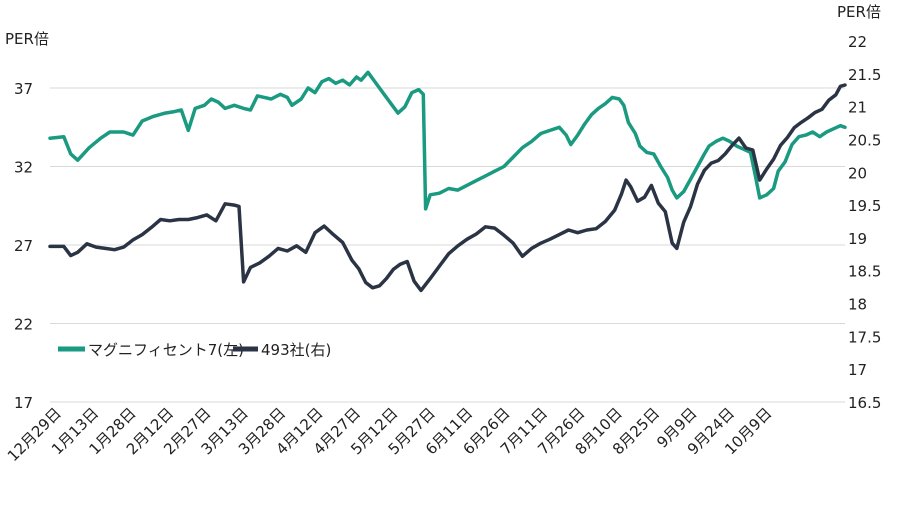 The image size is (900, 507). Describe the element at coordinates (864, 75) in the screenshot. I see `right-tick-label: 21.5` at that location.